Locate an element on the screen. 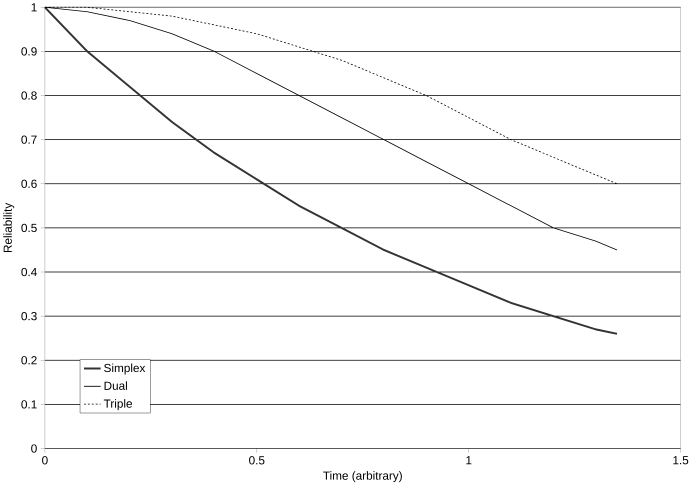 Image resolution: width=692 pixels, height=485 pixels. x-tick-label: 1 is located at coordinates (469, 460).